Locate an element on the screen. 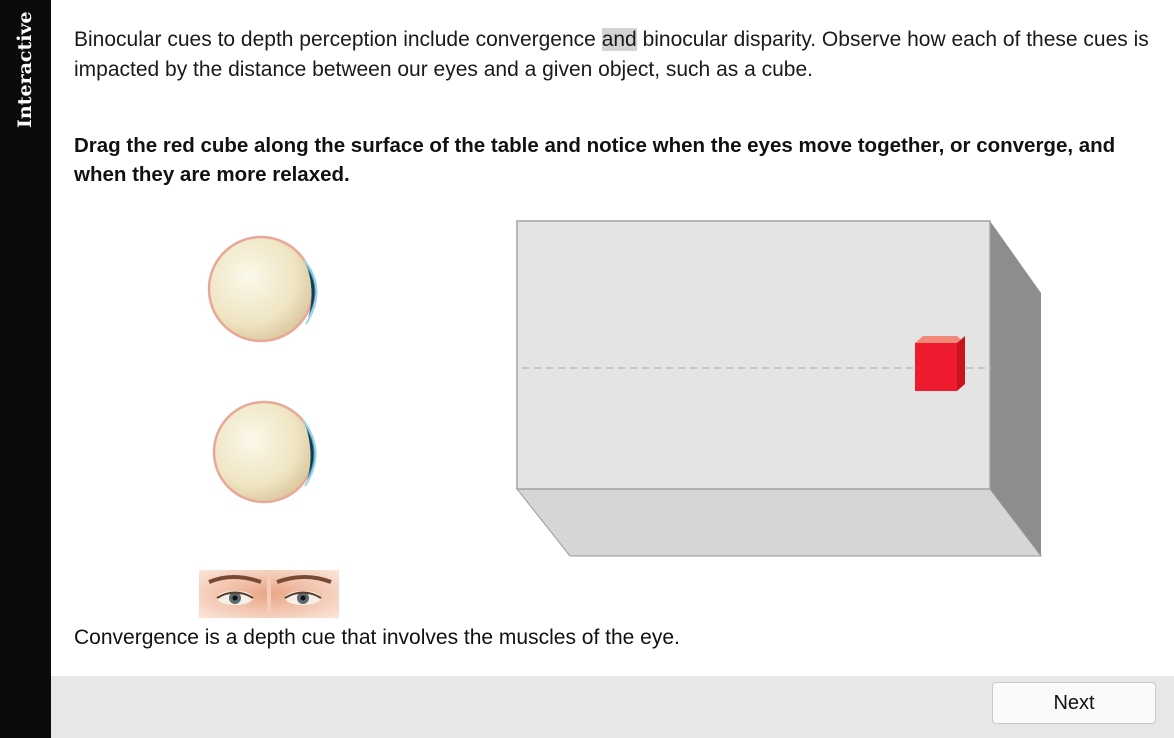 This screenshot has width=1174, height=738. footer-bar: Next is located at coordinates (612, 707).